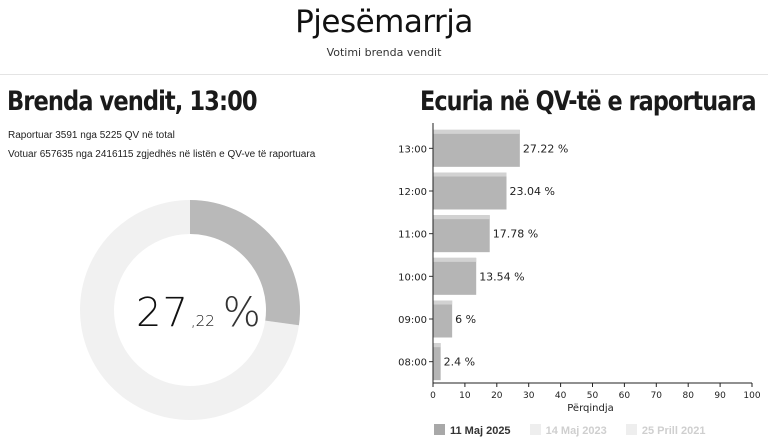  What do you see at coordinates (412, 277) in the screenshot?
I see `category-tick-label: 10:00` at bounding box center [412, 277].